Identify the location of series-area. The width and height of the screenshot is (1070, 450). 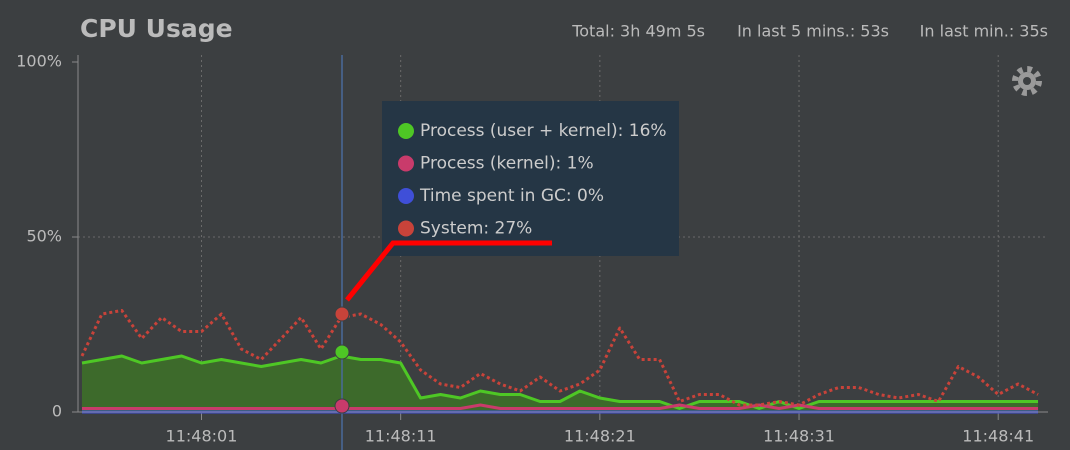
(560, 384).